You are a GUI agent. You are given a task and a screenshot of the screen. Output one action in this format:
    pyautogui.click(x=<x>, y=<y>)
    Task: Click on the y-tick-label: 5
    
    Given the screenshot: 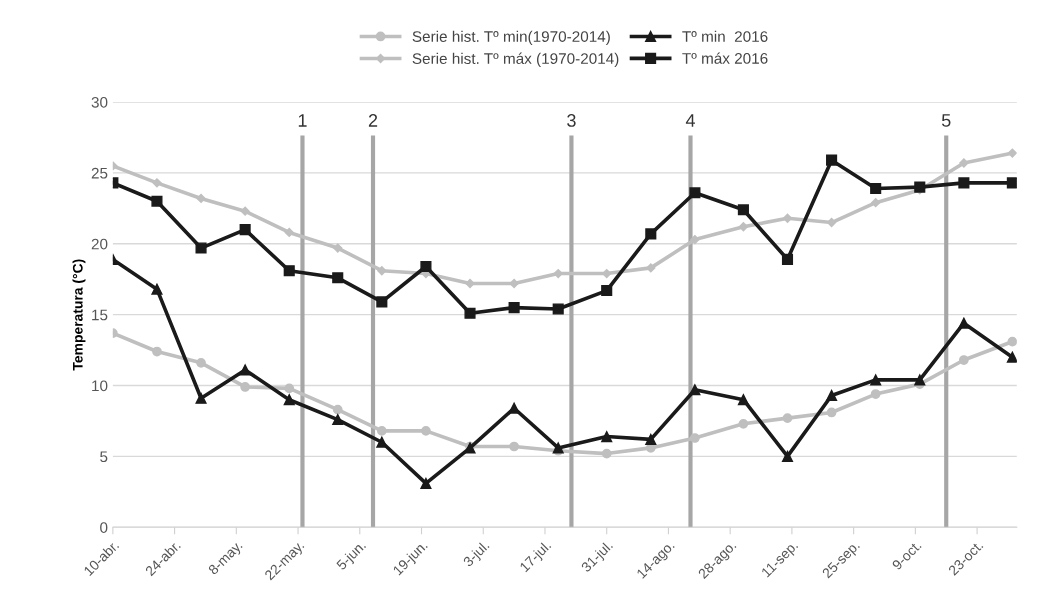 What is the action you would take?
    pyautogui.click(x=104, y=457)
    